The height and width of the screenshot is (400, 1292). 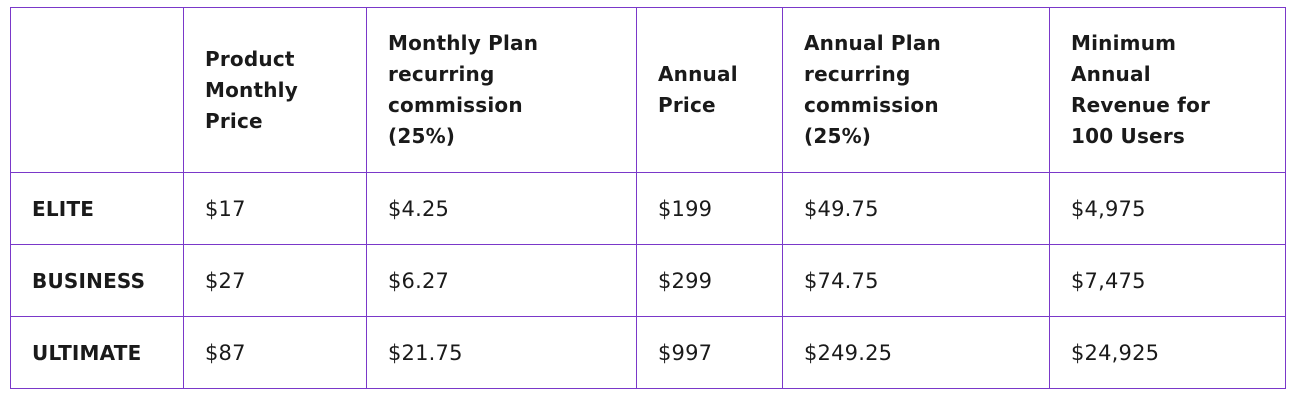 What do you see at coordinates (501, 208) in the screenshot?
I see `monthly-commission-cell: $4.25` at bounding box center [501, 208].